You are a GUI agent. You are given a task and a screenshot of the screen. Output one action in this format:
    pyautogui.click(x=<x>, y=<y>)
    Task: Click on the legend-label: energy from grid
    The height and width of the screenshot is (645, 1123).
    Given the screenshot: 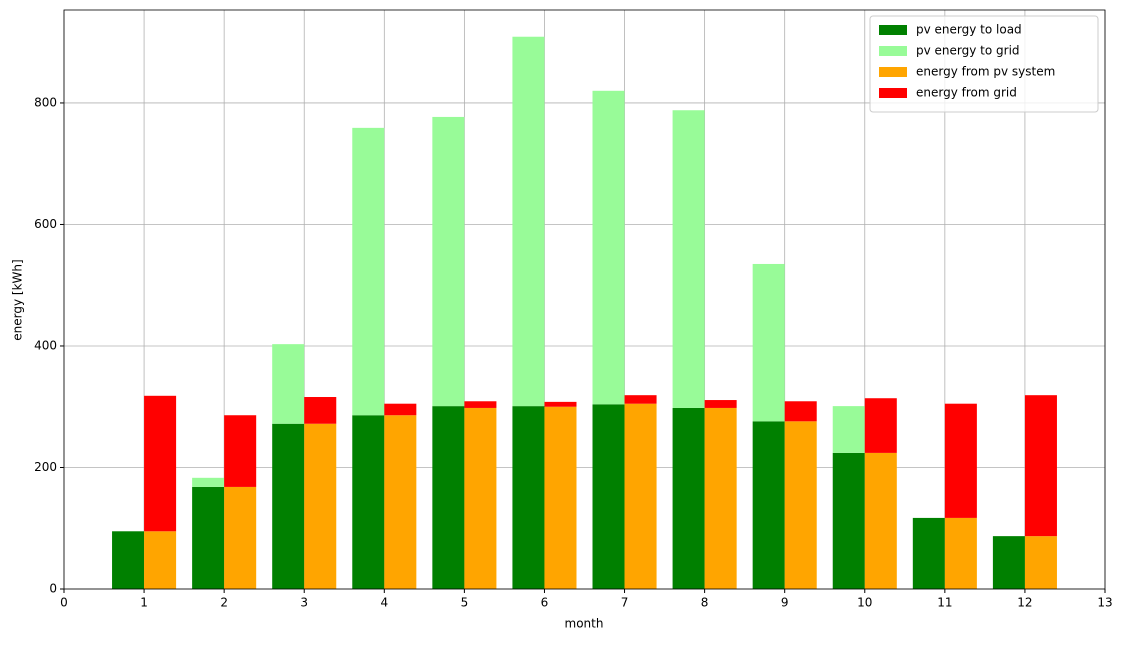 What is the action you would take?
    pyautogui.click(x=966, y=93)
    